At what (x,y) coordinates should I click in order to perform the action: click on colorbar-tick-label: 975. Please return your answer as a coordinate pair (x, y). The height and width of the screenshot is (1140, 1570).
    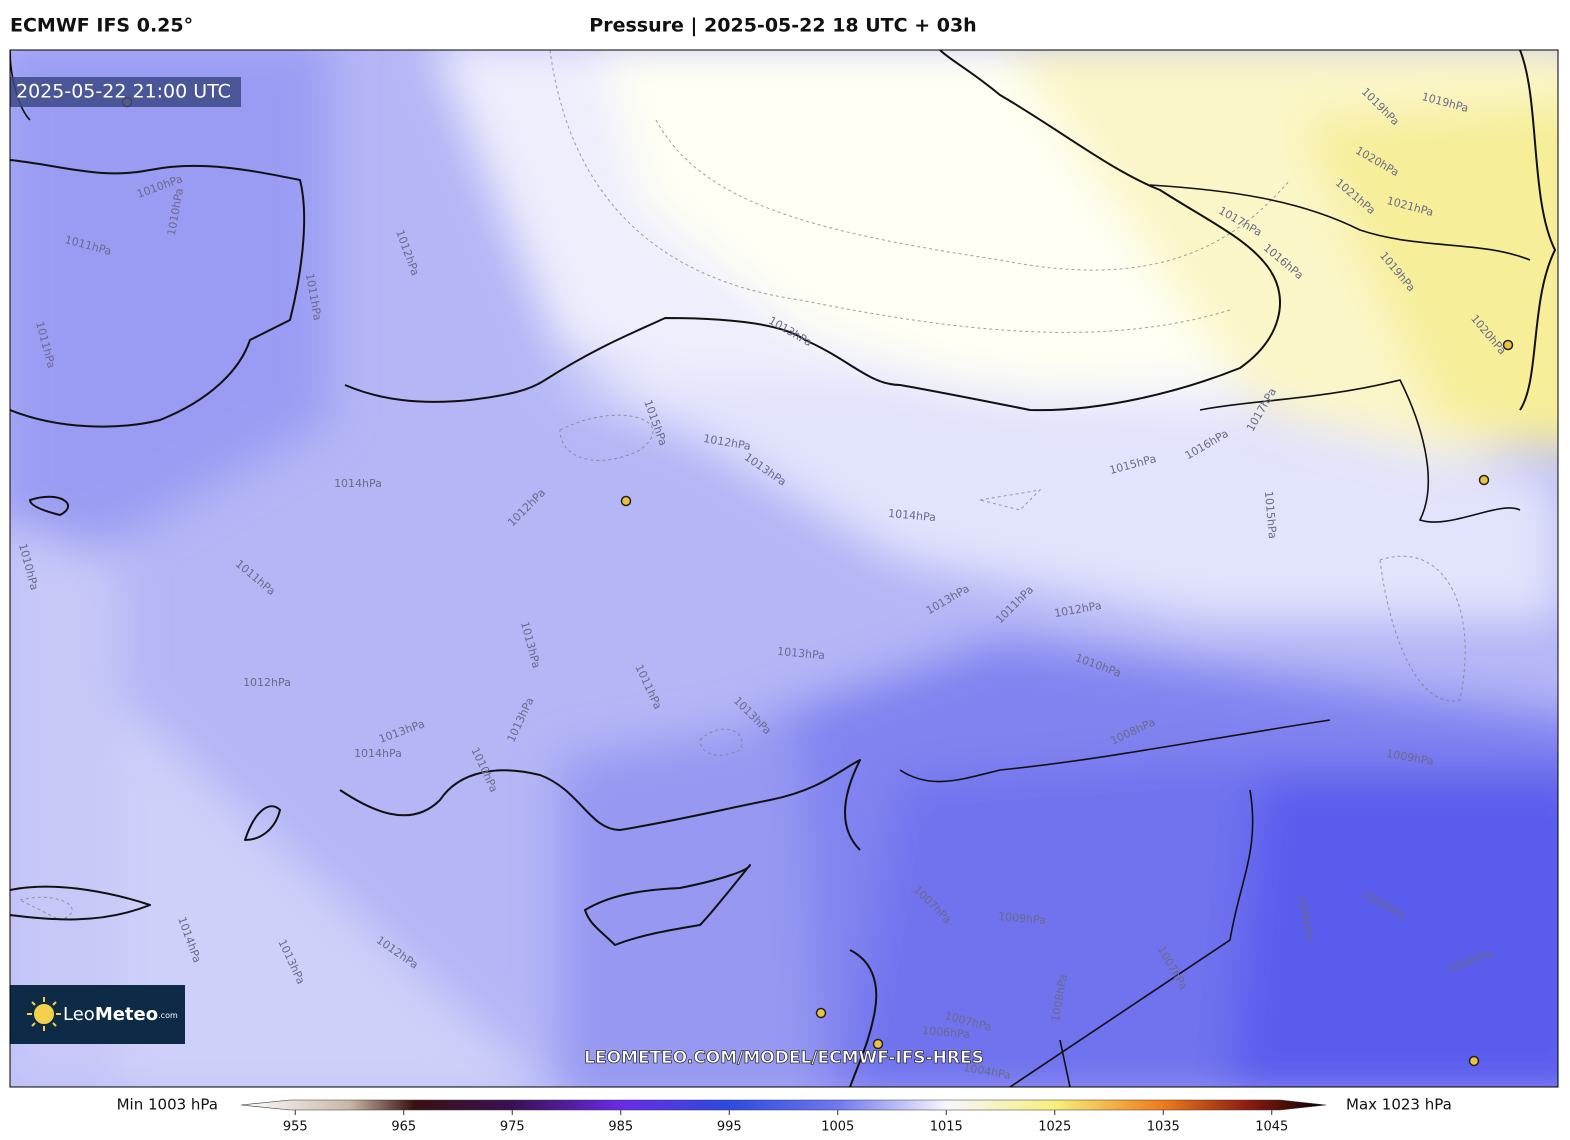
    Looking at the image, I should click on (512, 1127).